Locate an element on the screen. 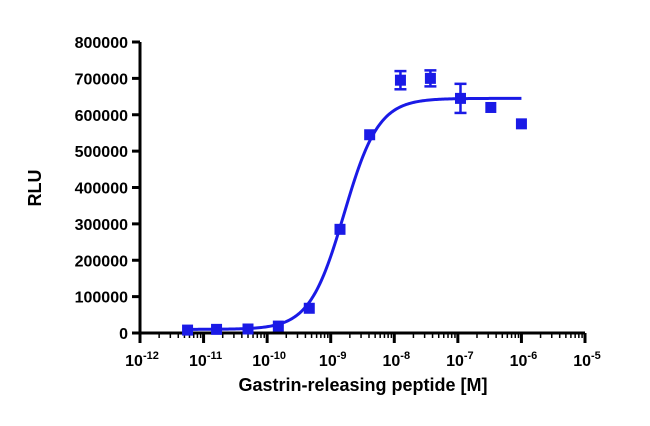 The width and height of the screenshot is (650, 426). x-tick-label: 10⁻⁵ is located at coordinates (587, 360).